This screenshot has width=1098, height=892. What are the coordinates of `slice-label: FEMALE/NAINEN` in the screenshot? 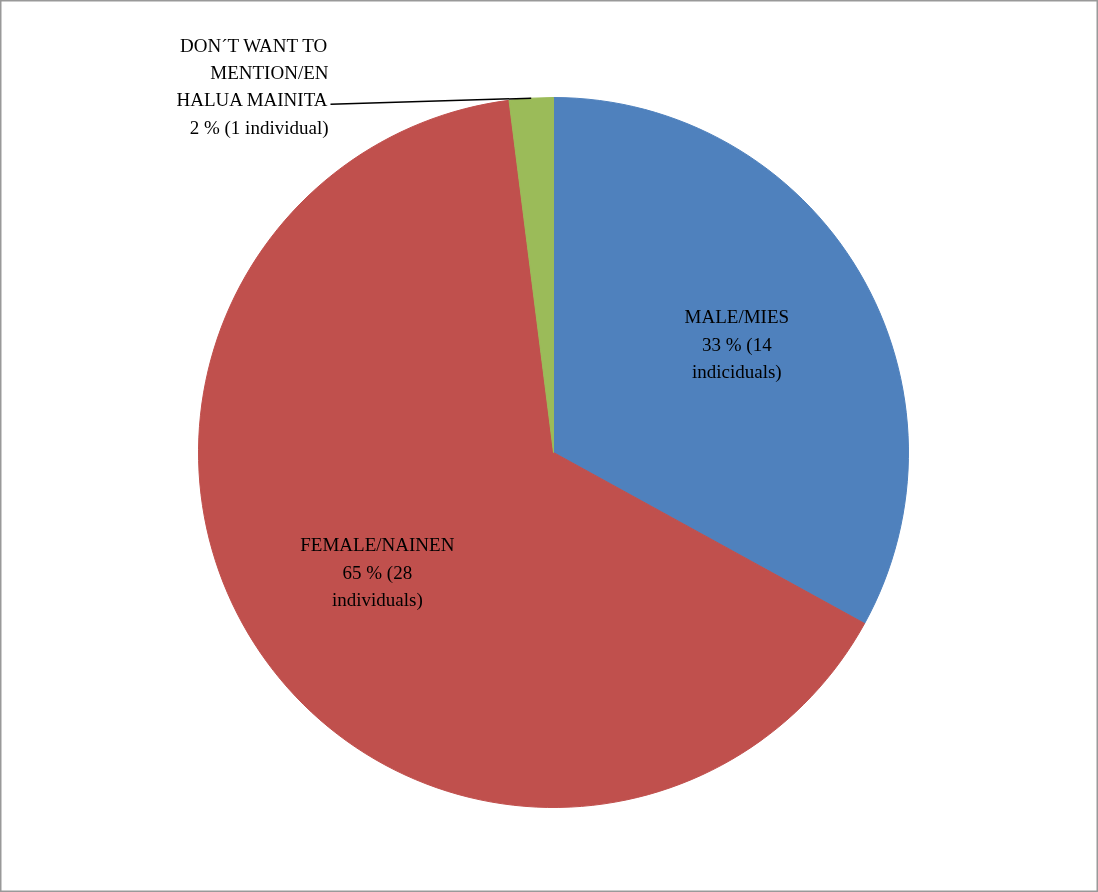 It's located at (377, 545).